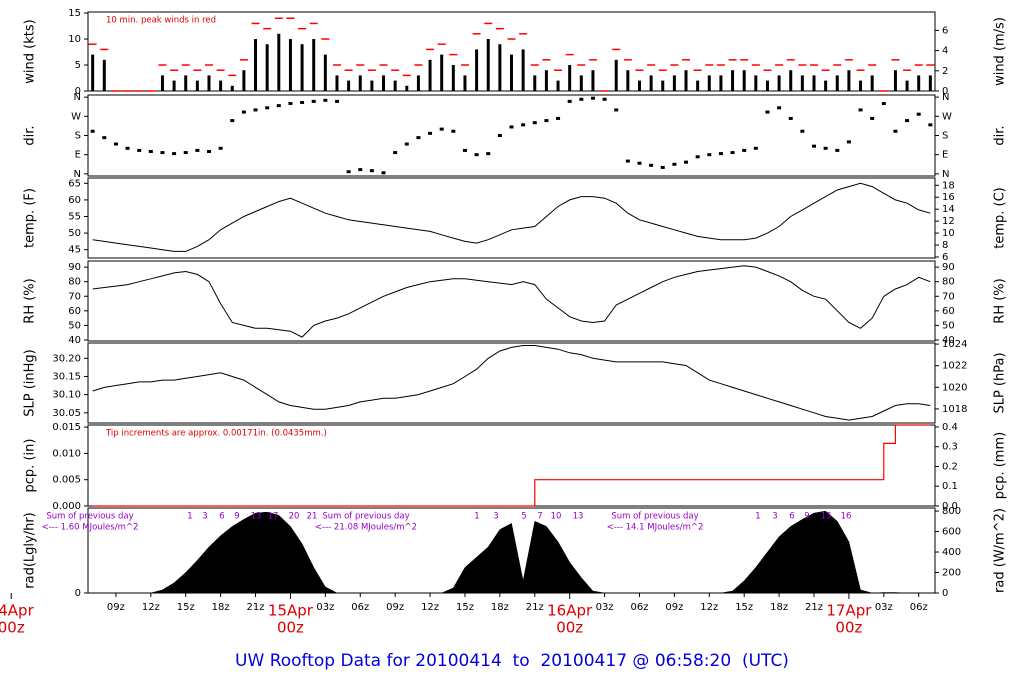 This screenshot has height=700, width=1024. What do you see at coordinates (74, 250) in the screenshot?
I see `y-tick-label: 45` at bounding box center [74, 250].